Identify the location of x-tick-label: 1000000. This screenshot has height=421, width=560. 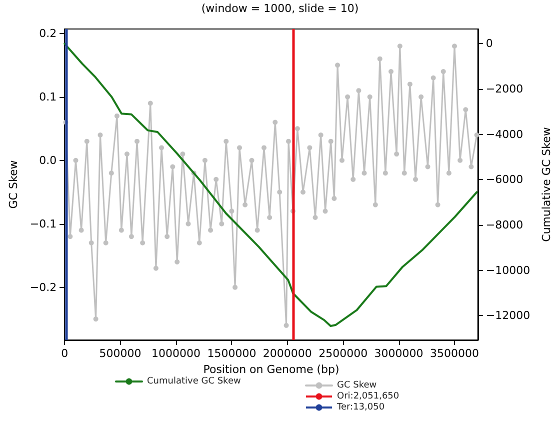
(176, 353).